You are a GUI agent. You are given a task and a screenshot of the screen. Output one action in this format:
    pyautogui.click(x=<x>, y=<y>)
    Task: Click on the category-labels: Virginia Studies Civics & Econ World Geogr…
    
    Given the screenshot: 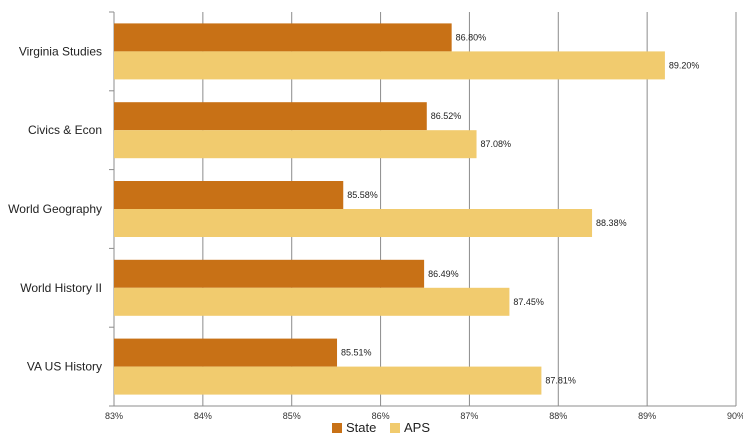 What is the action you would take?
    pyautogui.click(x=55, y=208)
    